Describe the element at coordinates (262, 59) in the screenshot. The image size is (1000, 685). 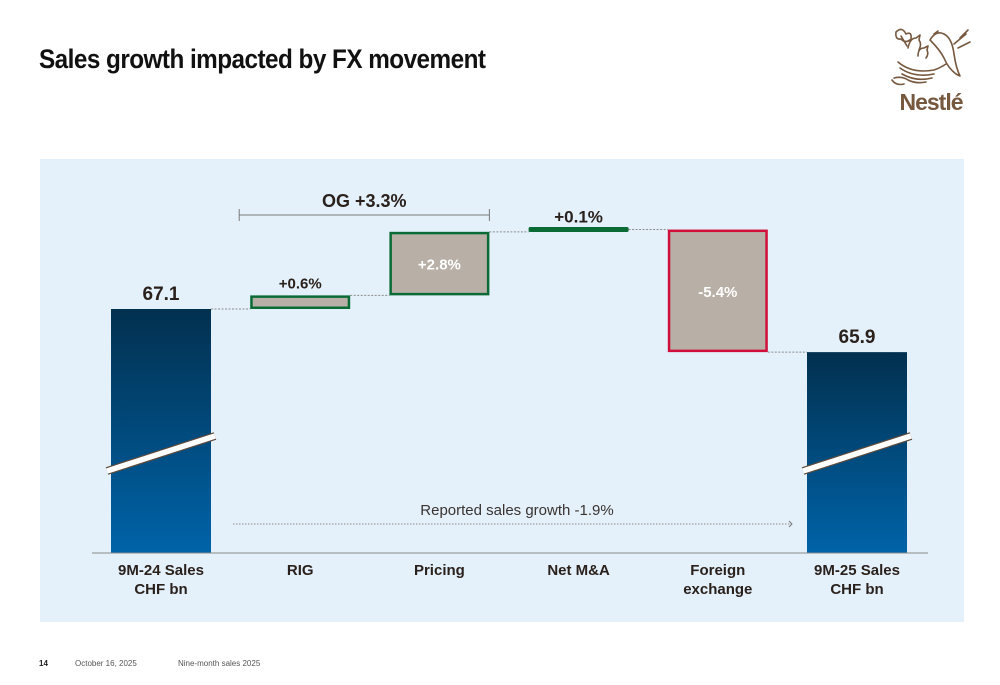
I see `slide-title: Sales growth impacted by FX movement` at that location.